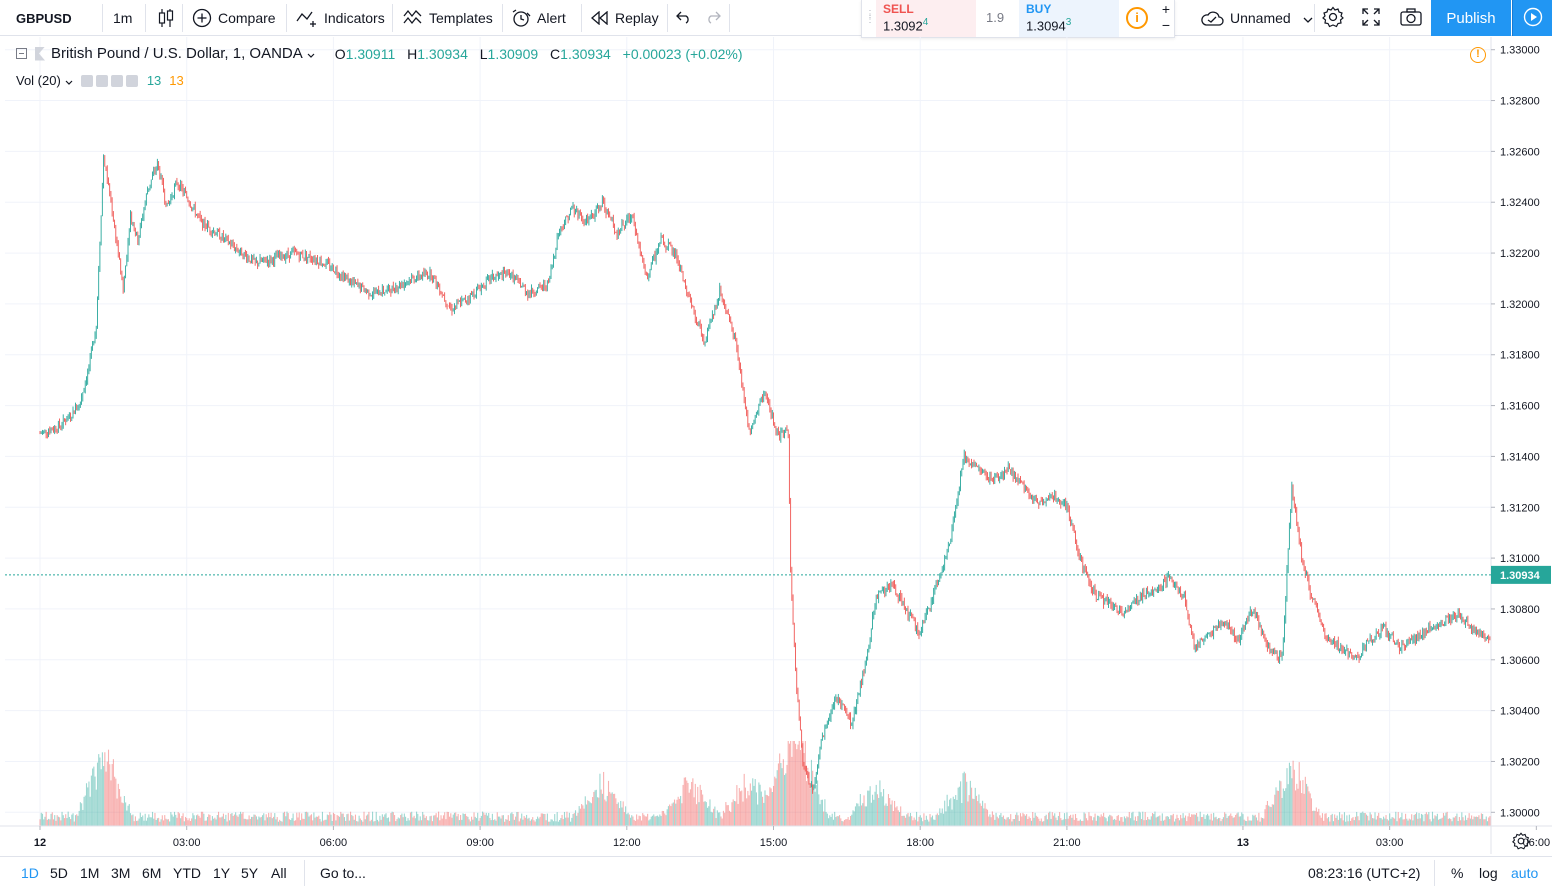 This screenshot has width=1552, height=889. Describe the element at coordinates (86, 80) in the screenshot. I see `eye-icon` at that location.